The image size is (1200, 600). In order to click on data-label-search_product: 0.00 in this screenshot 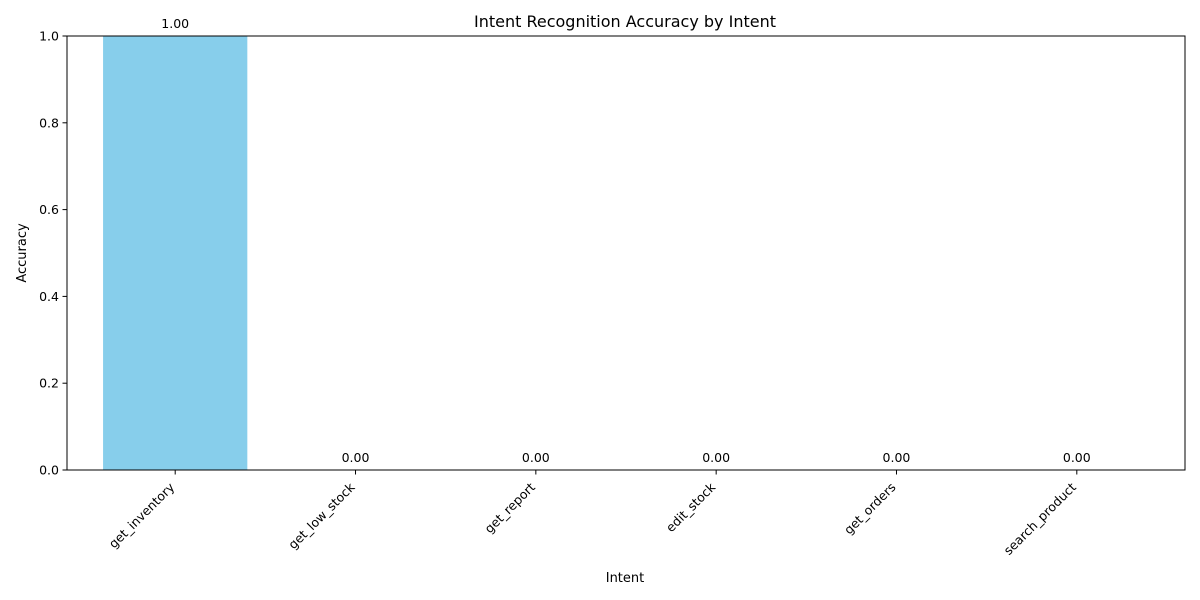, I will do `click(1077, 457)`.